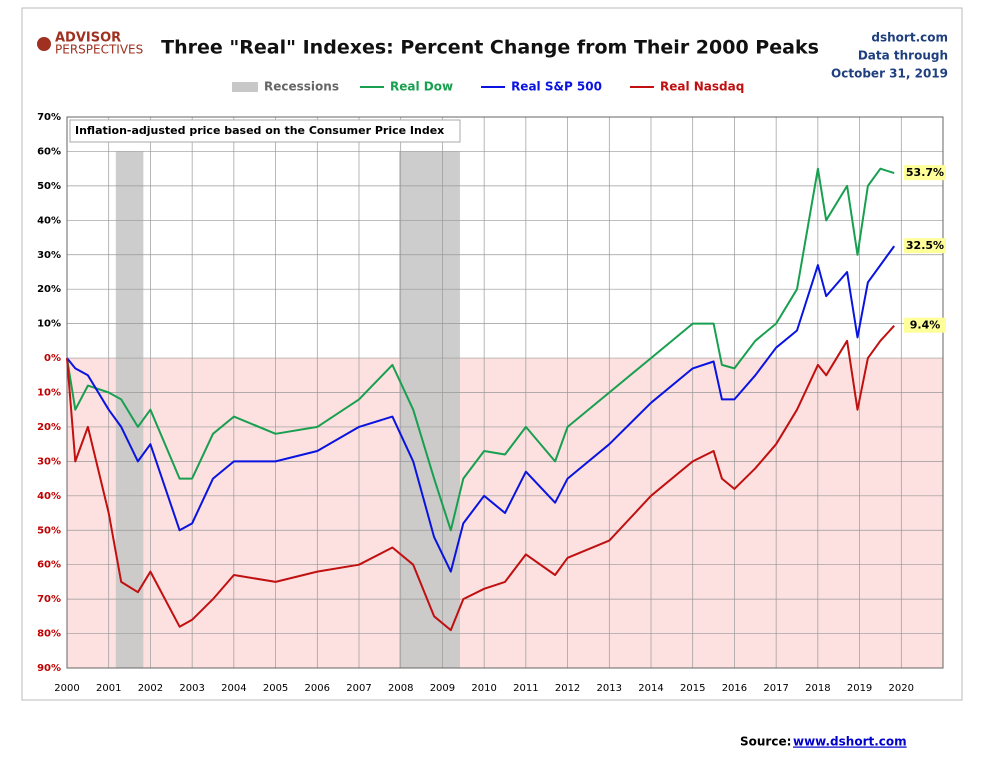 This screenshot has height=774, width=991. What do you see at coordinates (442, 688) in the screenshot?
I see `x-tick-label: 2009` at bounding box center [442, 688].